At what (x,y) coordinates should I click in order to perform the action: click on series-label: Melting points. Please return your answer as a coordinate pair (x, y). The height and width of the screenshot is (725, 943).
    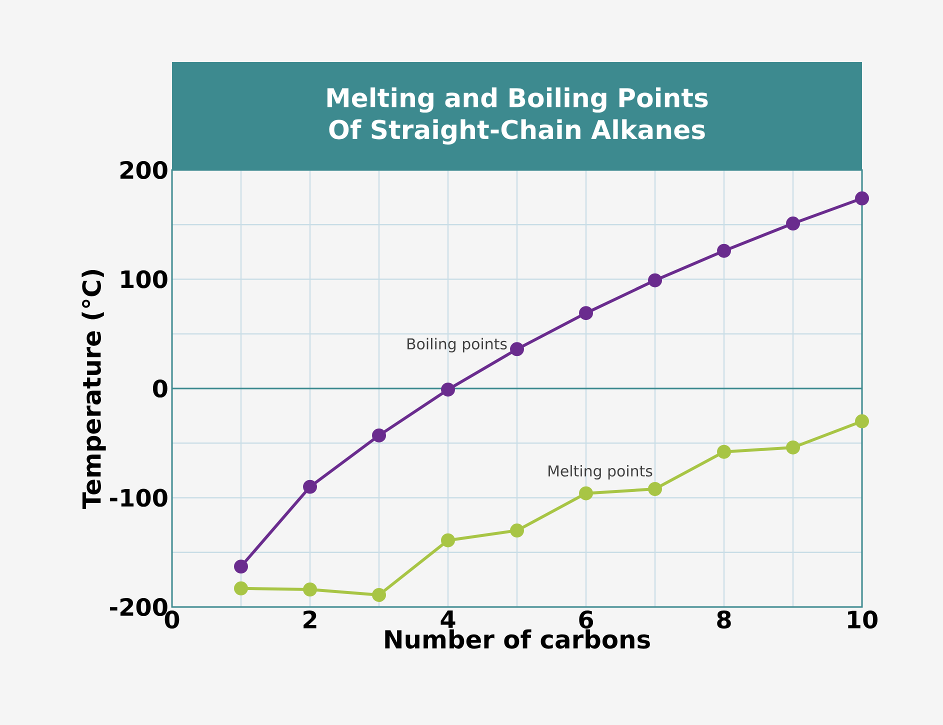
    Looking at the image, I should click on (600, 472).